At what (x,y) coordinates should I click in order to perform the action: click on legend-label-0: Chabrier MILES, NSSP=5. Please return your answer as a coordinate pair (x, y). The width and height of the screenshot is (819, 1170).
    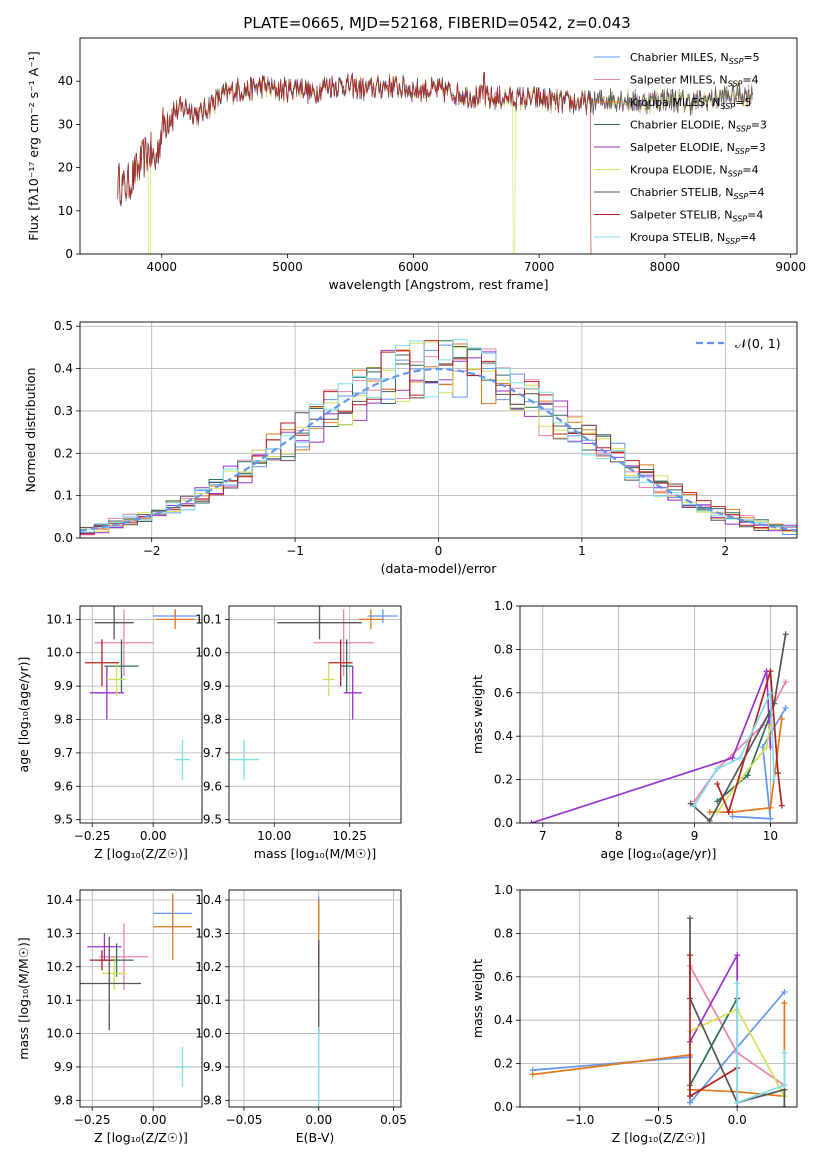
    Looking at the image, I should click on (695, 58).